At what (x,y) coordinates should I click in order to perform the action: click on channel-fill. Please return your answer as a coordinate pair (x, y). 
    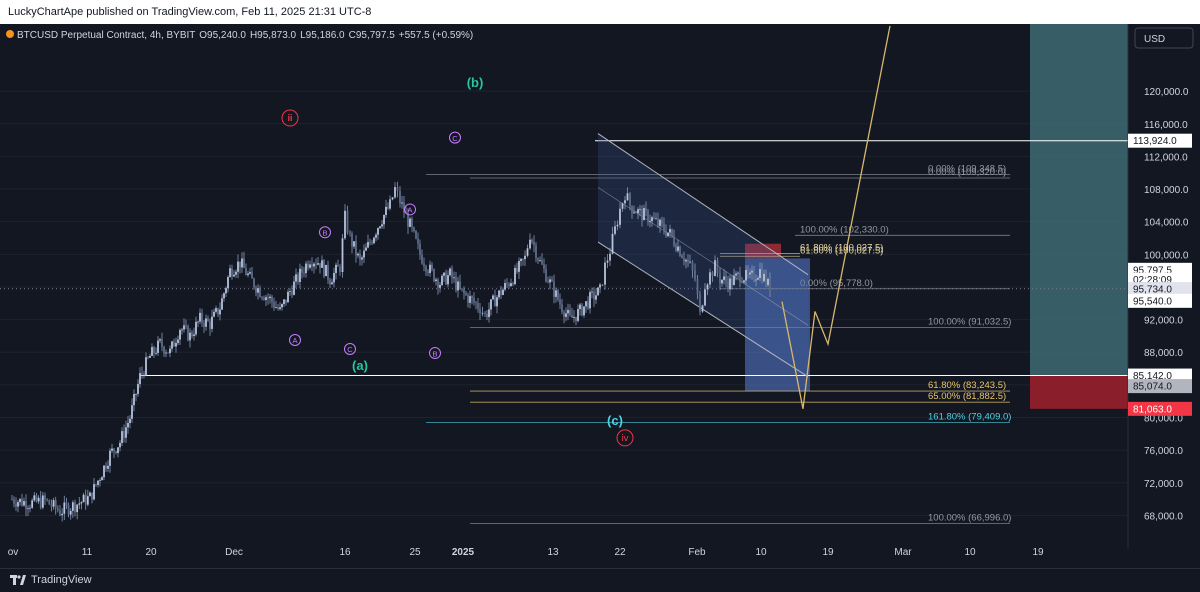
    Looking at the image, I should click on (703, 255).